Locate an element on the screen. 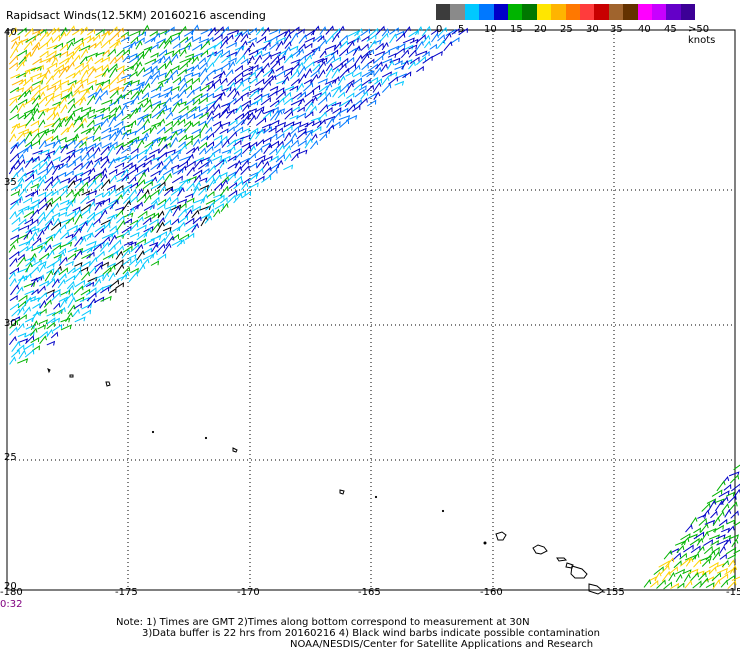 This screenshot has height=650, width=740. lon-label: -175 is located at coordinates (126, 592).